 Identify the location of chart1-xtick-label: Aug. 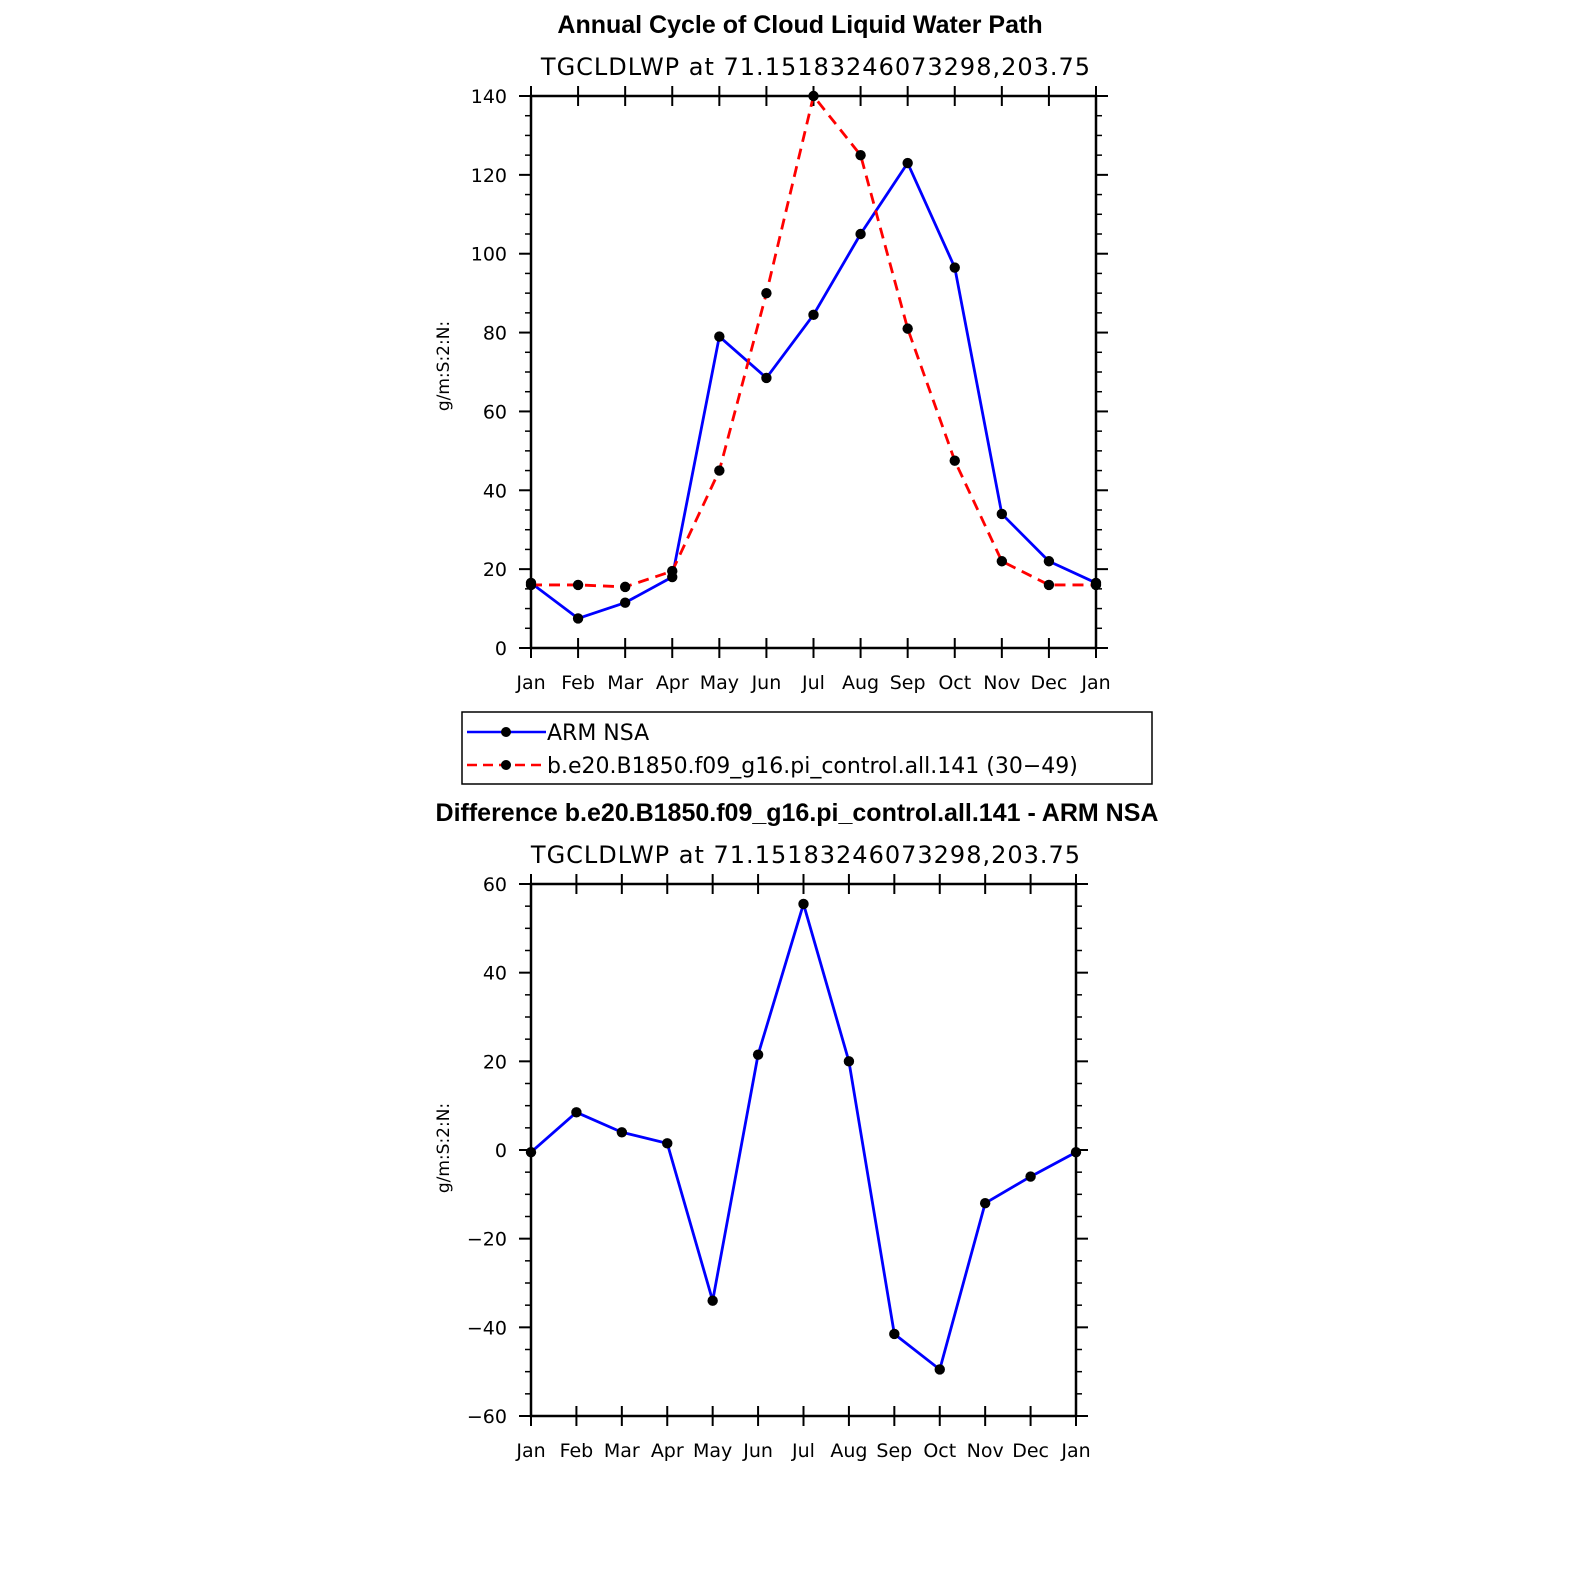
(860, 683).